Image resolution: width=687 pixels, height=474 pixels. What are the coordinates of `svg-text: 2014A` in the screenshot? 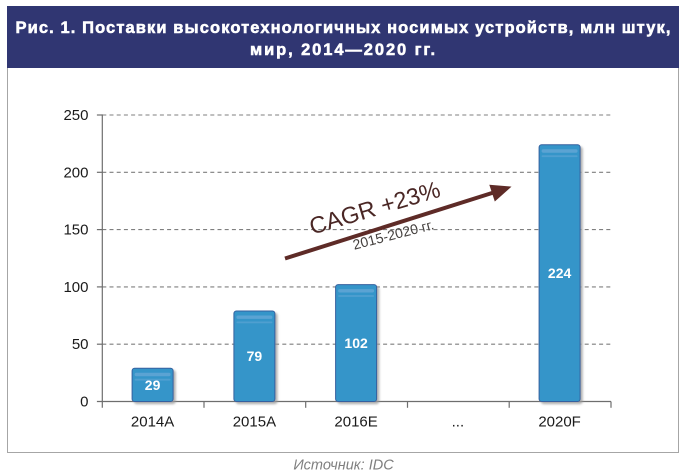 It's located at (152, 422).